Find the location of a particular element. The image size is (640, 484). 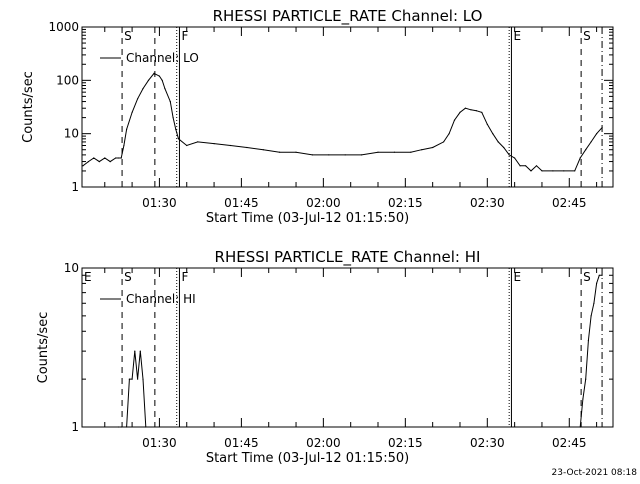

x-tick-label: 01:45 is located at coordinates (241, 203).